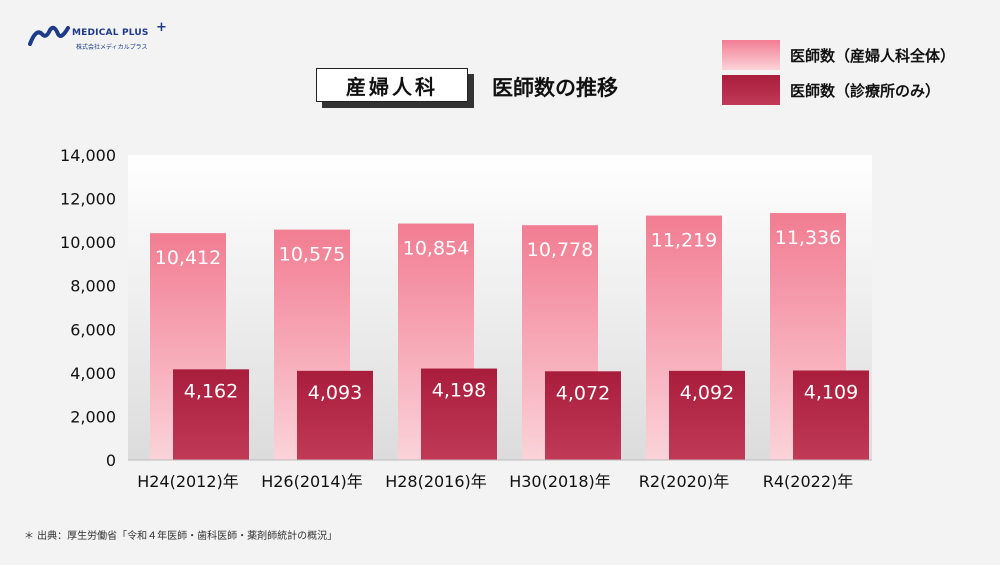 The image size is (1000, 565). Describe the element at coordinates (181, 536) in the screenshot. I see `source-note: ＊ 出典：厚生労働省「令和４年医師・歯科医師・薬剤師統計の概況」` at that location.